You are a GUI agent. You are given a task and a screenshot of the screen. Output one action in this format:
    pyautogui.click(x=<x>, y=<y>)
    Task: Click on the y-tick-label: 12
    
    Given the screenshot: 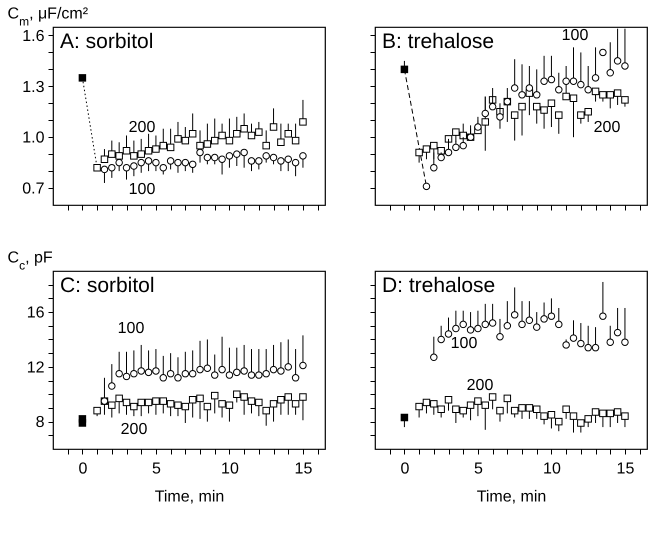 What is the action you would take?
    pyautogui.click(x=35, y=367)
    